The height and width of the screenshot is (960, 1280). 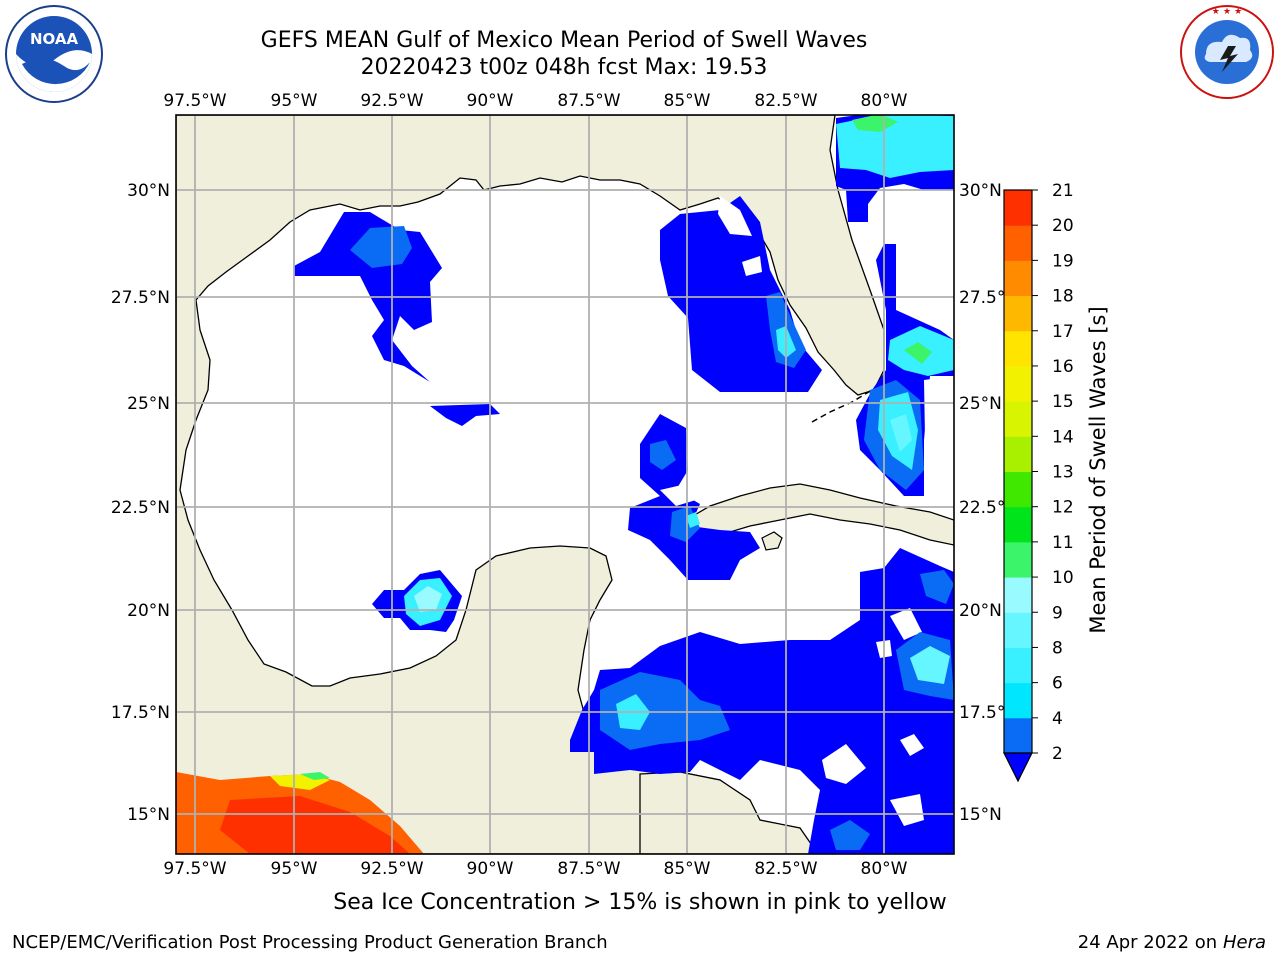 I want to click on lon-label-bottom: 90°W, so click(x=490, y=869).